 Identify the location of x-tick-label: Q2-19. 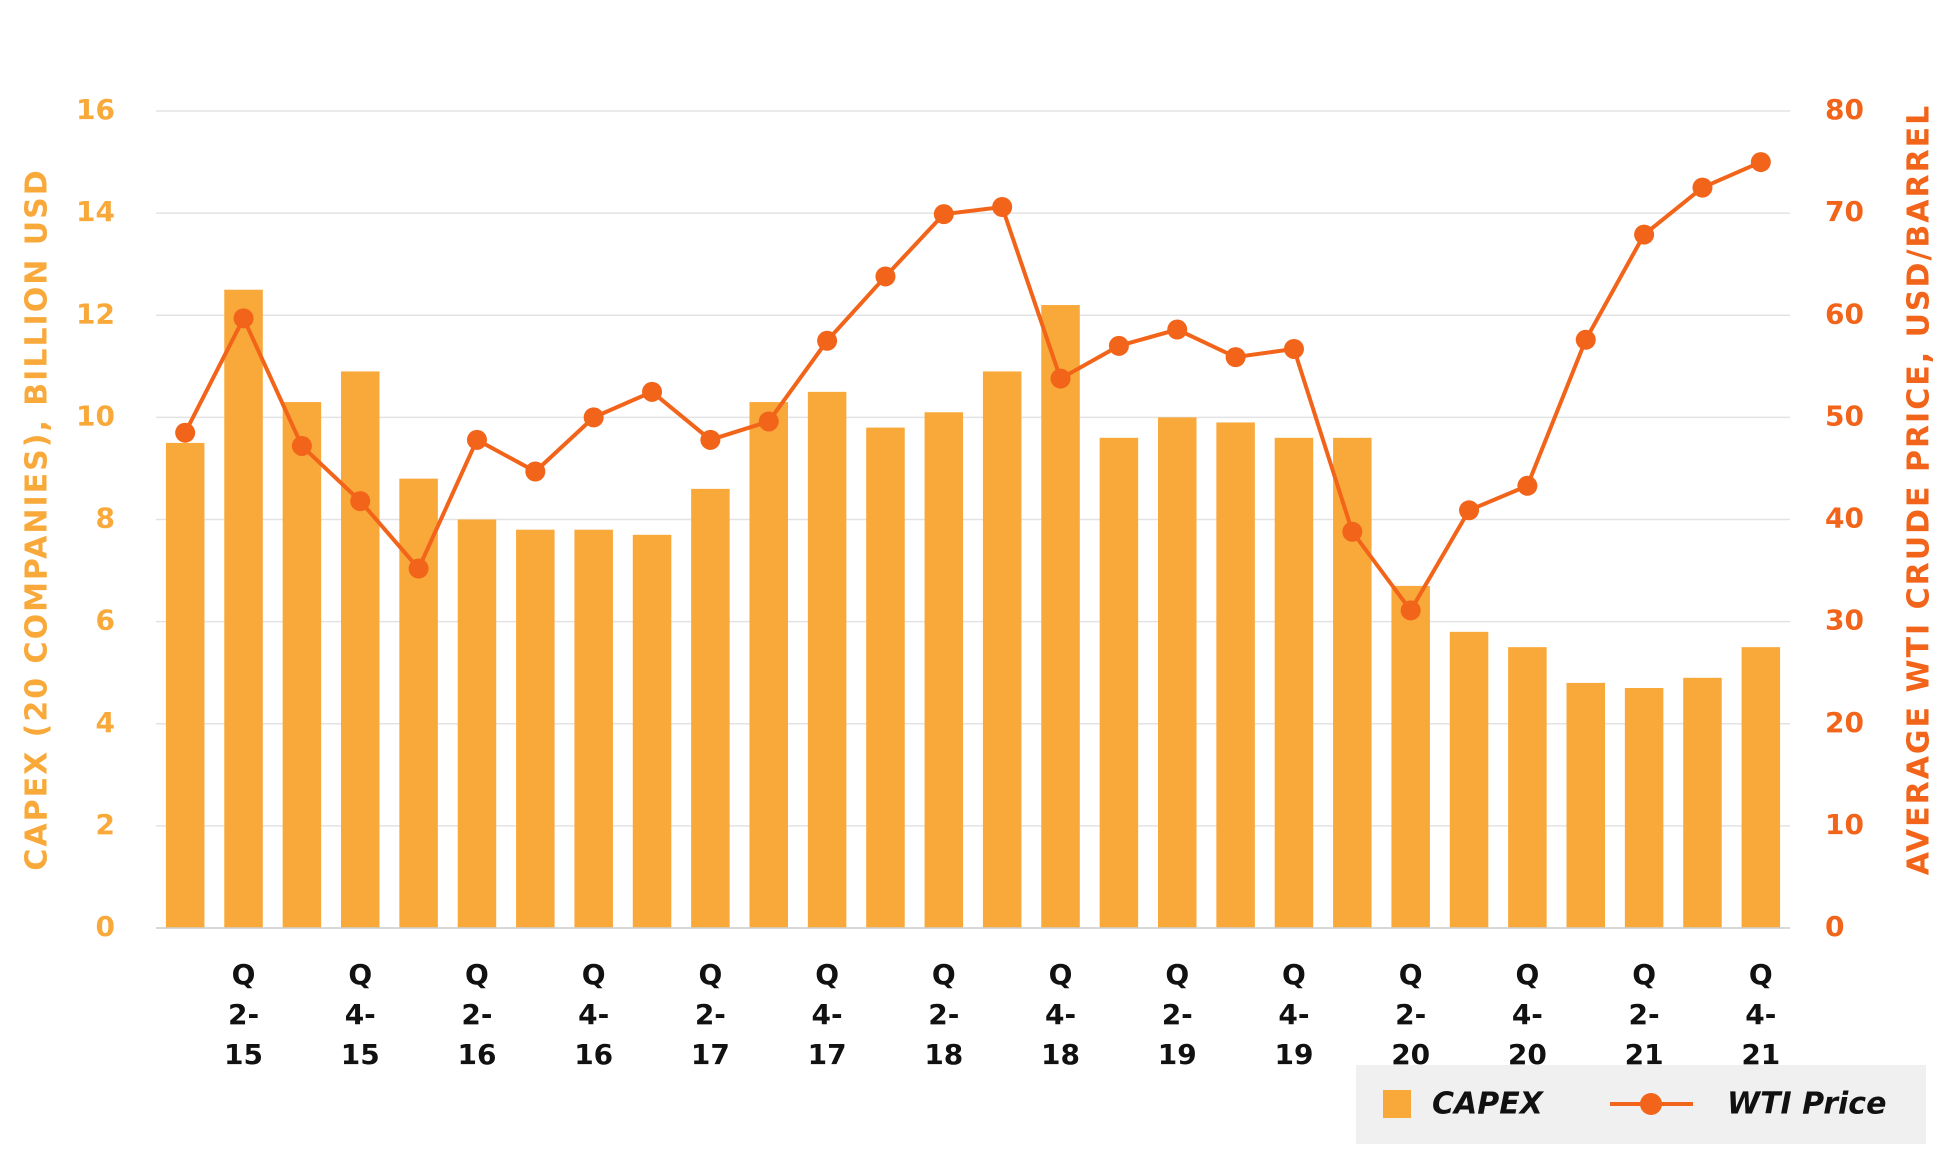
(1177, 1014).